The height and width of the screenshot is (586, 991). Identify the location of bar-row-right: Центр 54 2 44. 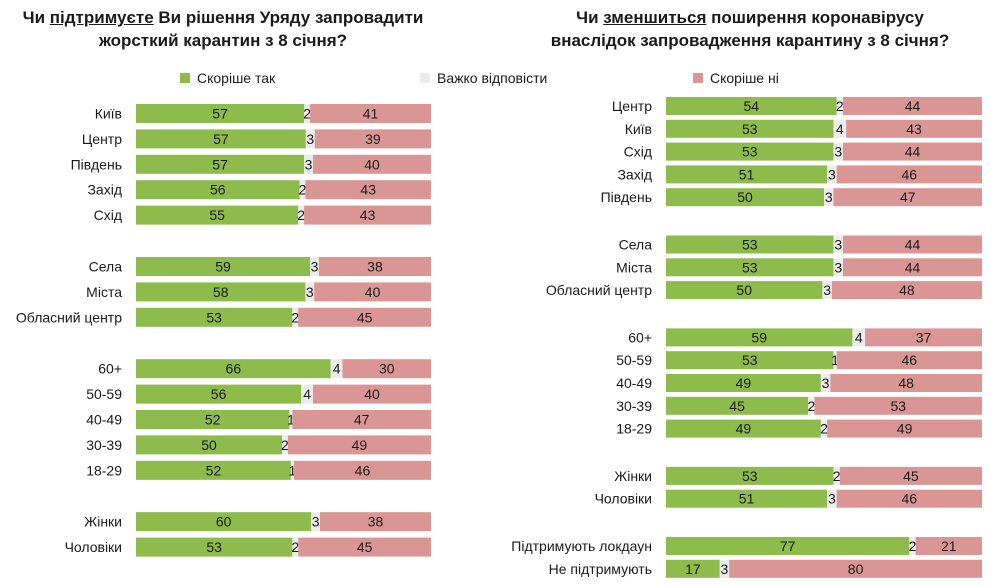
(797, 106).